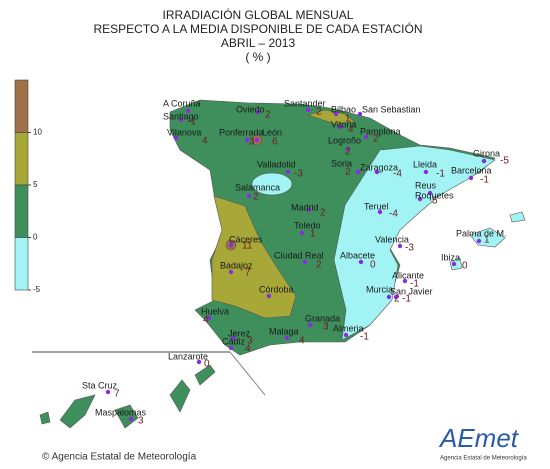 Image resolution: width=550 pixels, height=469 pixels. I want to click on station-name: Ibiza, so click(450, 257).